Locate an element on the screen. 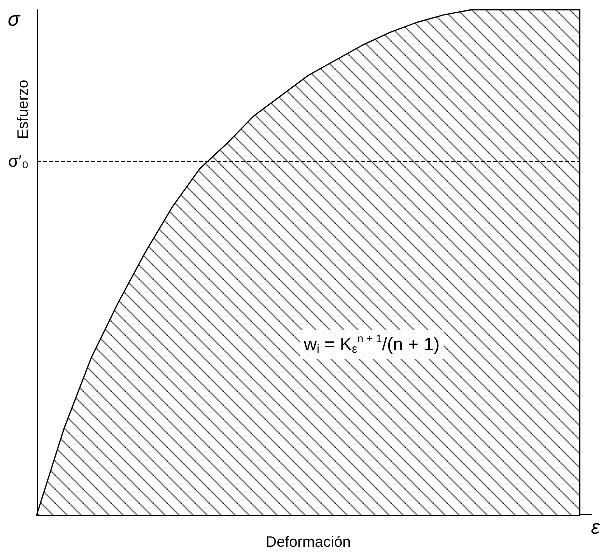 The image size is (614, 555). text: ε is located at coordinates (596, 528).